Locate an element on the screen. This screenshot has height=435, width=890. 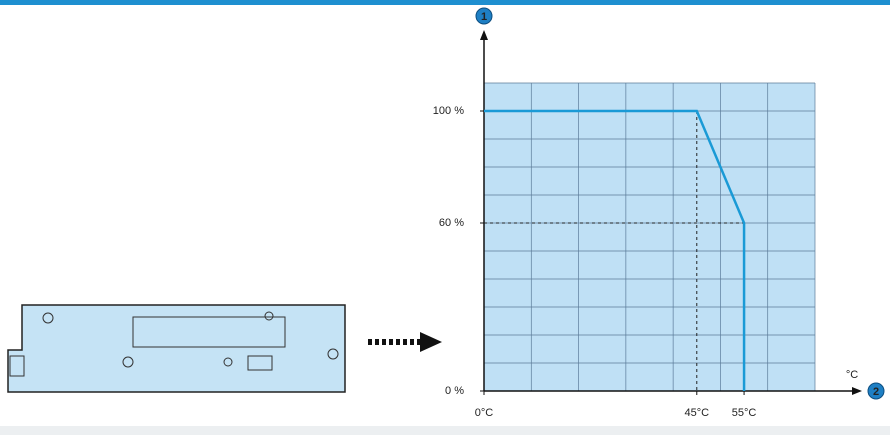
y-axis-marker-circle is located at coordinates (484, 16).